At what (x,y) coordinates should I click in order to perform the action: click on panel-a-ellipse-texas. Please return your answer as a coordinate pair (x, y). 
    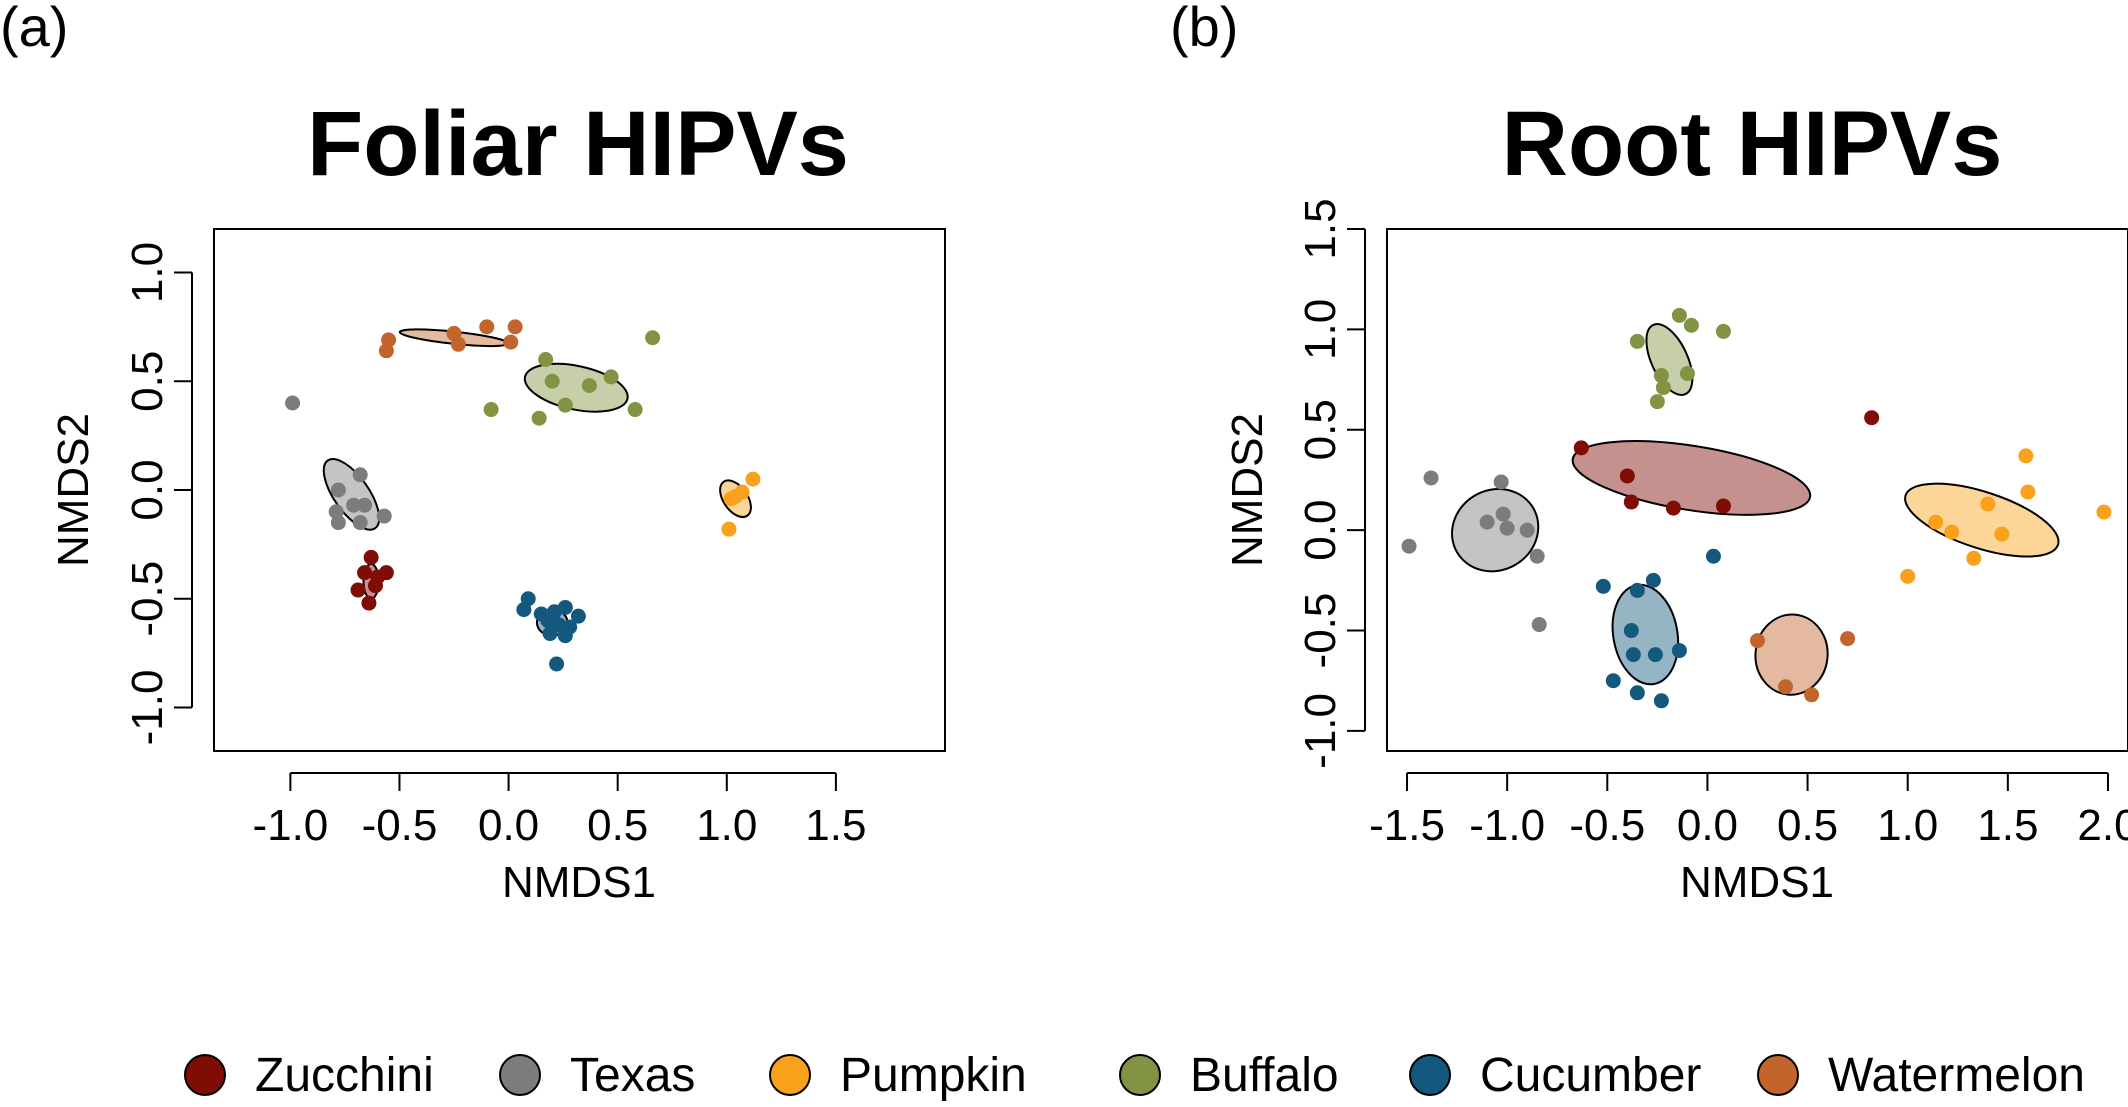
    Looking at the image, I should click on (351, 494).